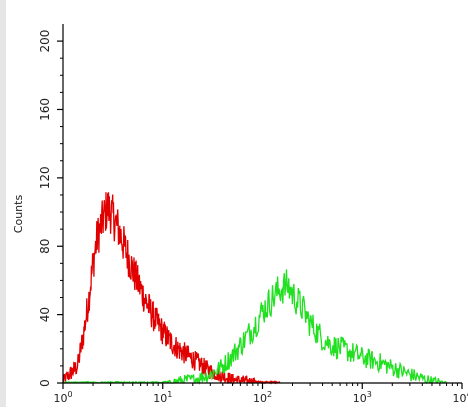 This screenshot has height=412, width=468. What do you see at coordinates (62, 397) in the screenshot?
I see `x-tick-label: 100` at bounding box center [62, 397].